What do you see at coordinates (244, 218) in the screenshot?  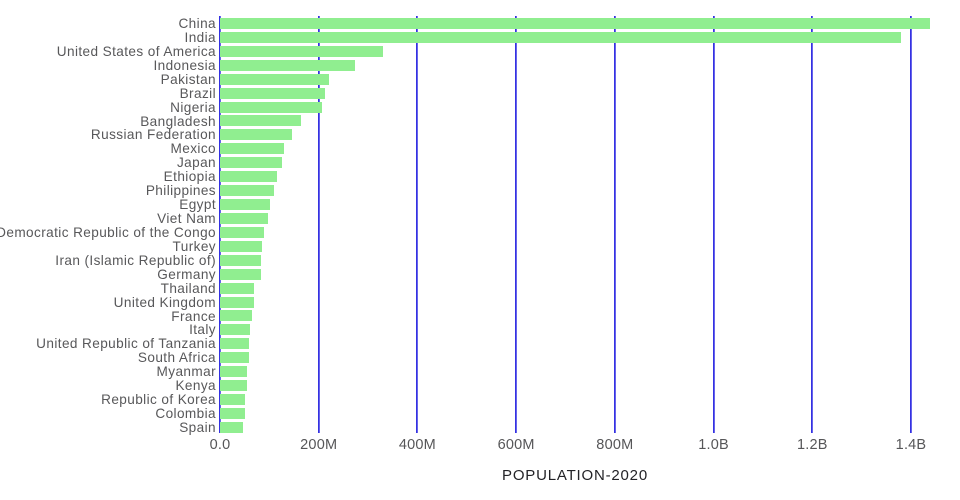 I see `bar-viet-nam` at bounding box center [244, 218].